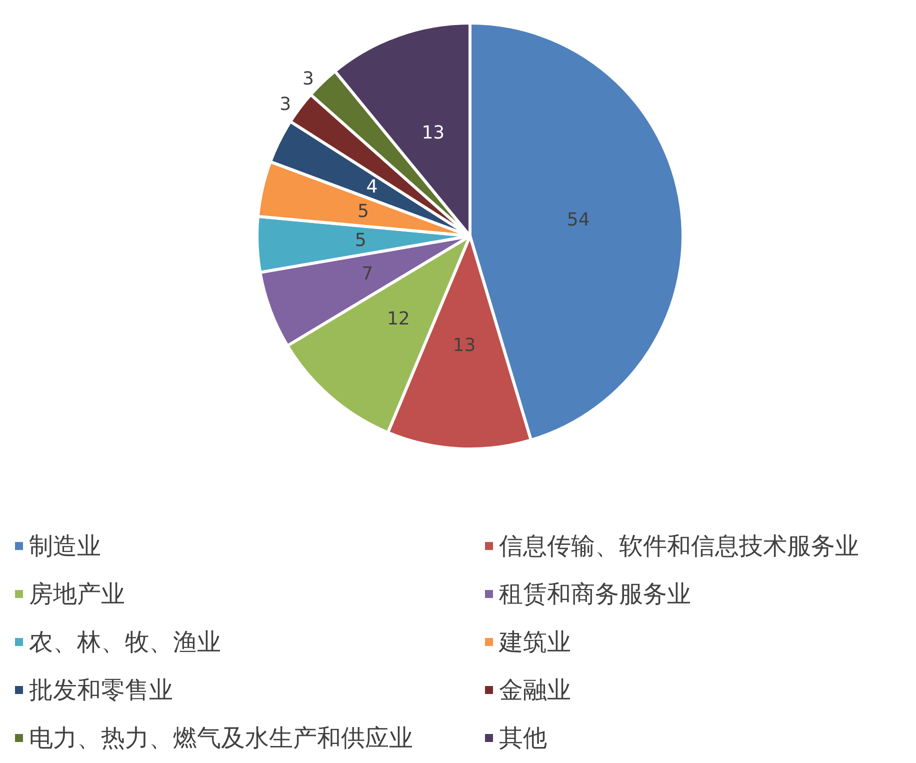 Image resolution: width=916 pixels, height=763 pixels. Describe the element at coordinates (595, 594) in the screenshot. I see `legend-label: 租赁和商务服务业` at that location.